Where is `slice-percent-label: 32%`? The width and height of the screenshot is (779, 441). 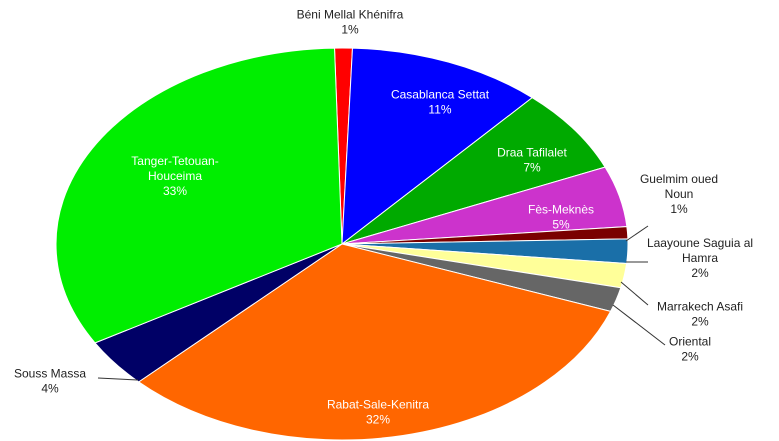 slice-percent-label: 32% is located at coordinates (378, 420).